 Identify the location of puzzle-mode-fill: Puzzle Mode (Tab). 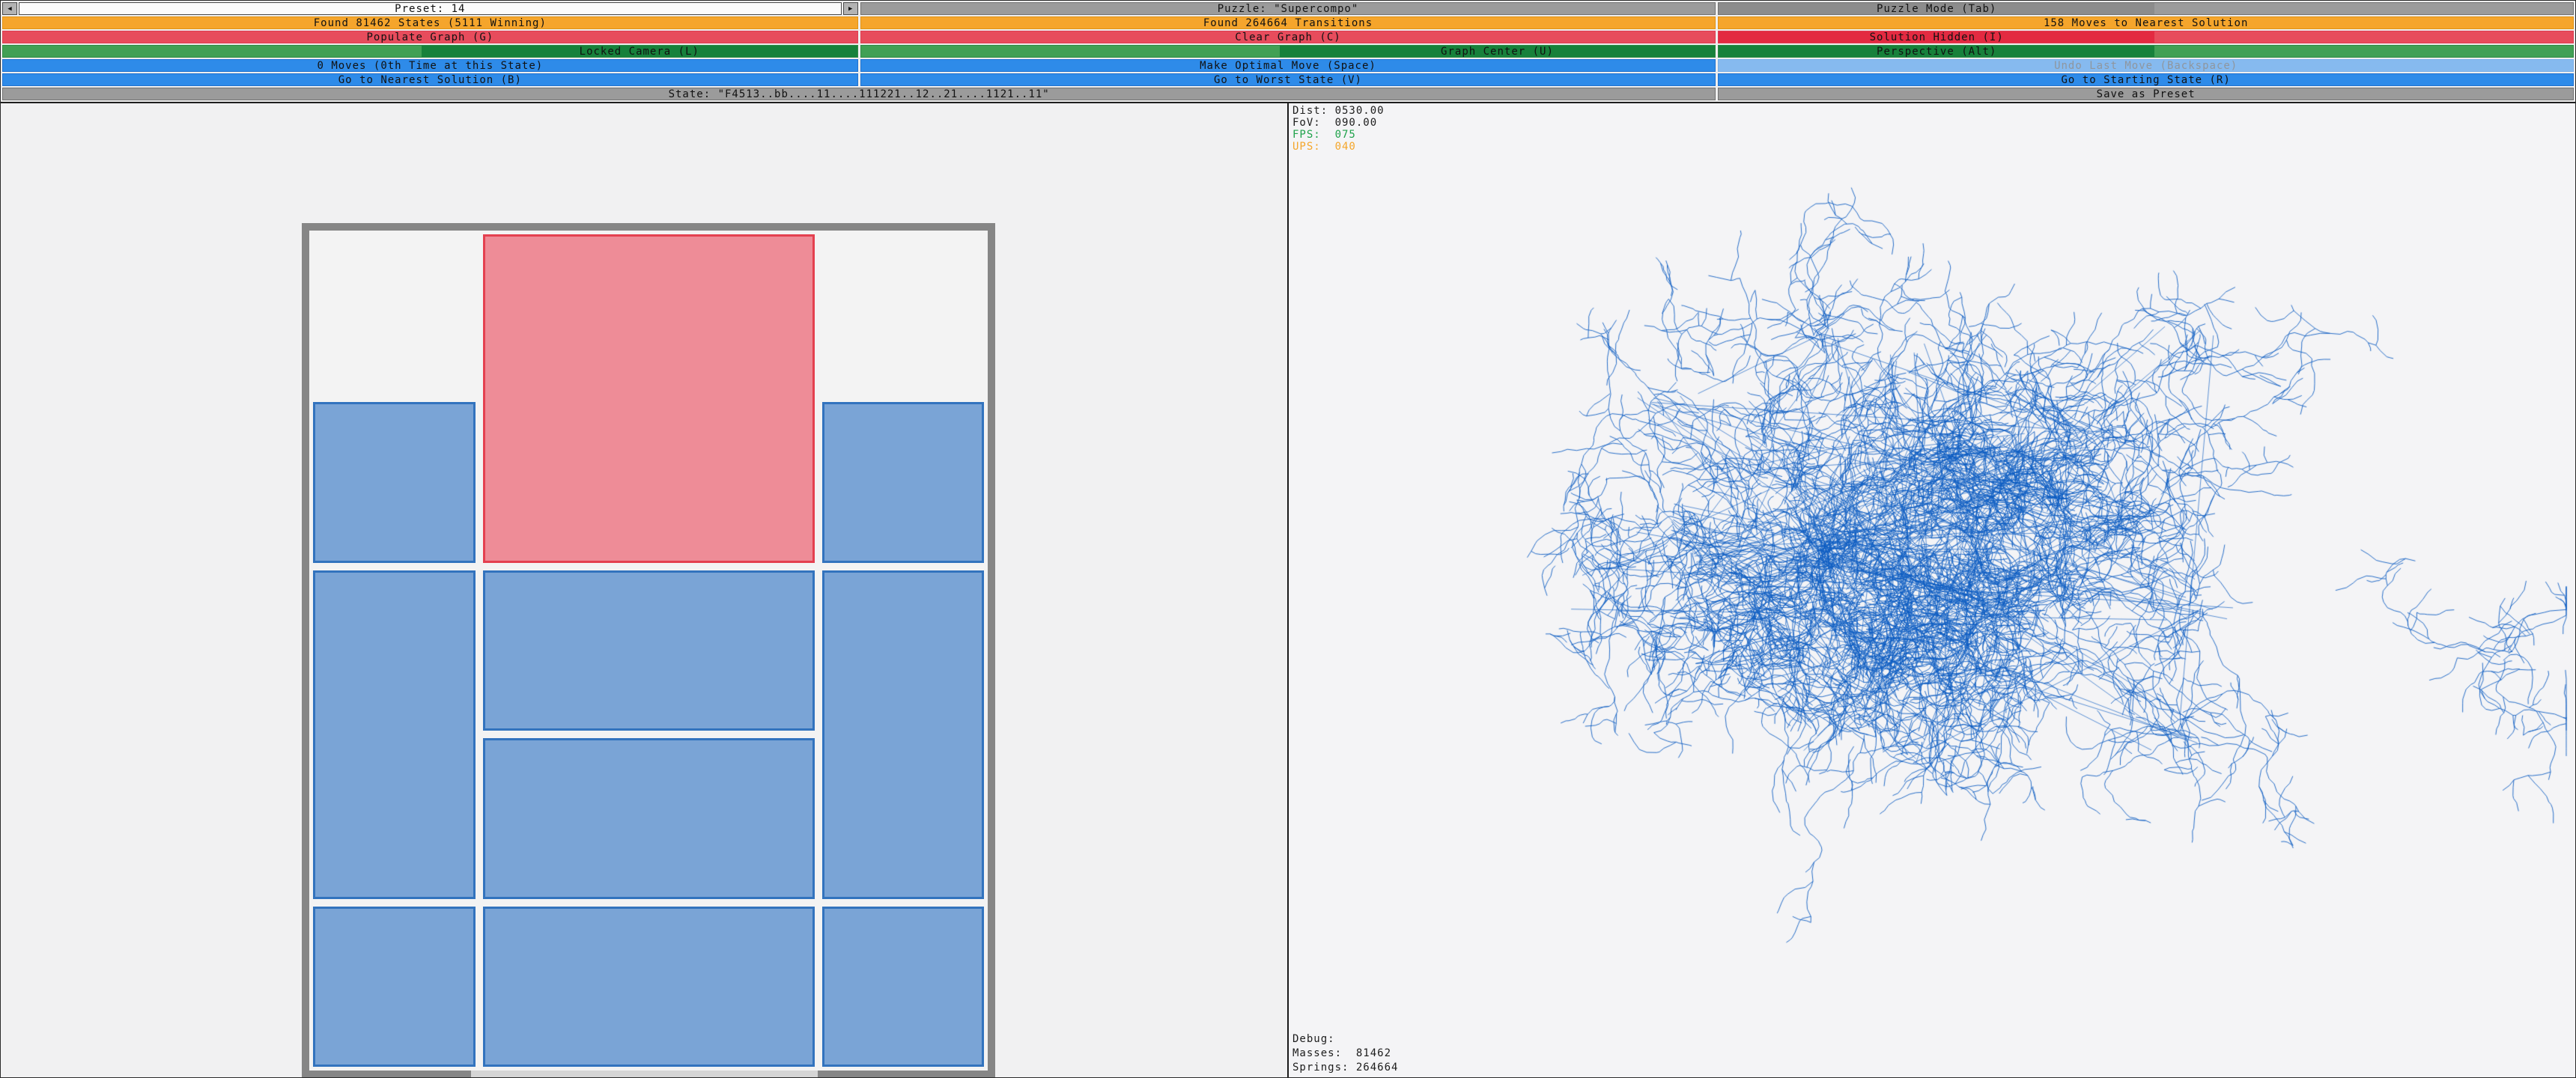
(1937, 8).